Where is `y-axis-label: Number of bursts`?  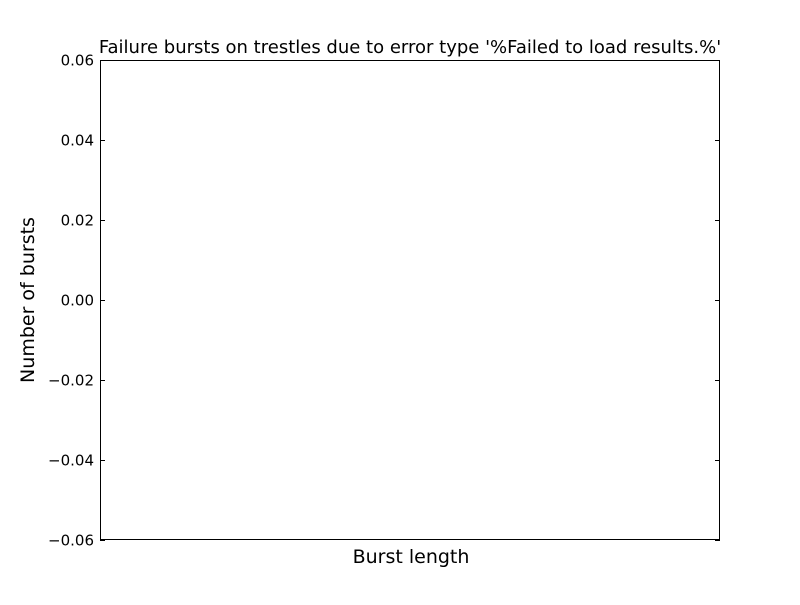 y-axis-label: Number of bursts is located at coordinates (28, 300).